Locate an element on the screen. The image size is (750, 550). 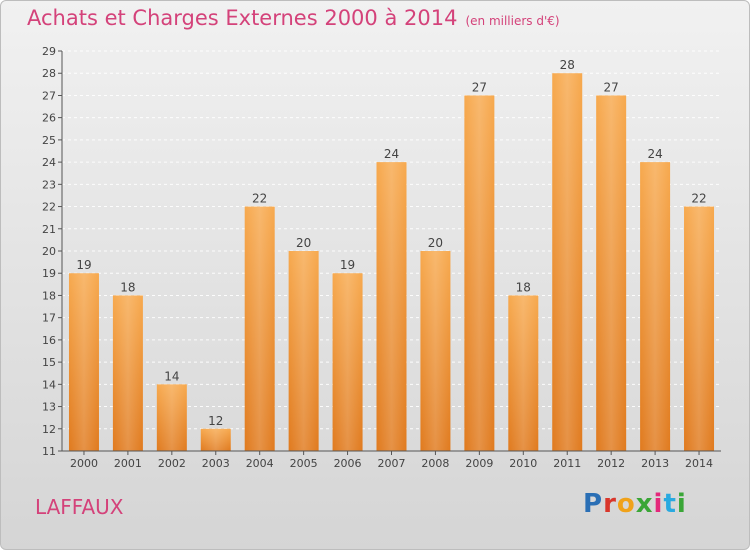
y-tick-label: 14 is located at coordinates (49, 384).